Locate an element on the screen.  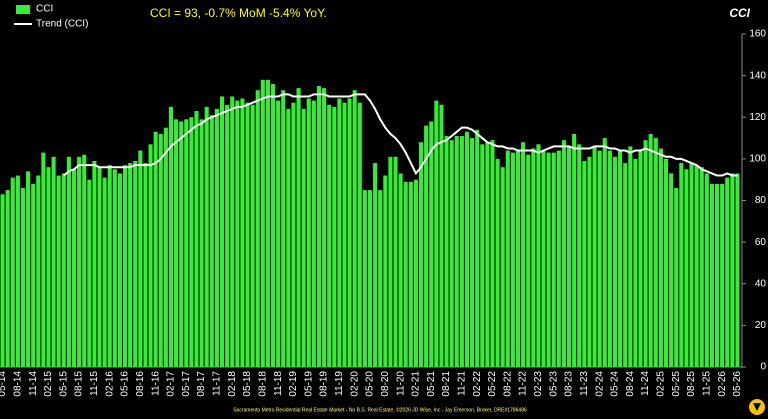
x-tick-label: 05-26 is located at coordinates (737, 384).